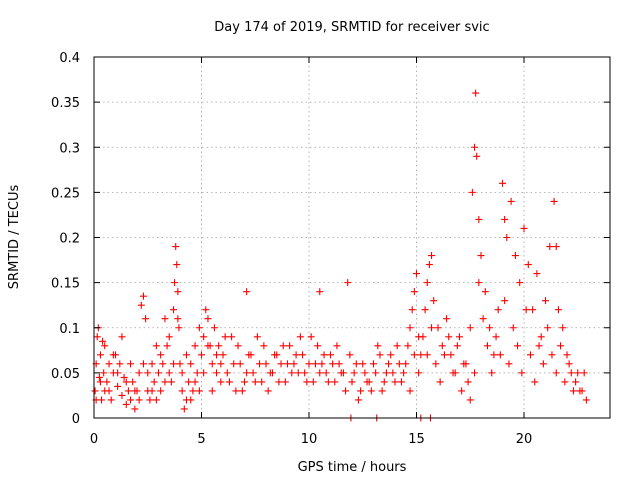 This screenshot has width=640, height=480. What do you see at coordinates (524, 439) in the screenshot?
I see `x-tick-label: 20` at bounding box center [524, 439].